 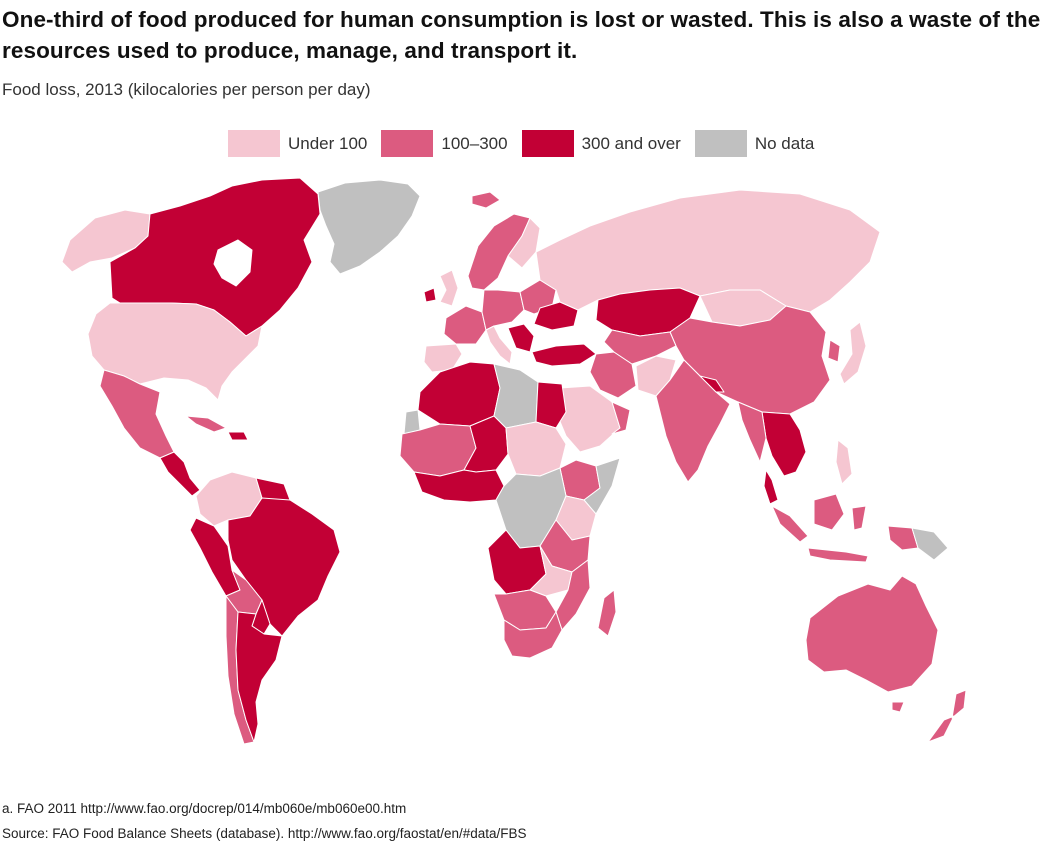 I want to click on region-central-america, so click(x=180, y=474).